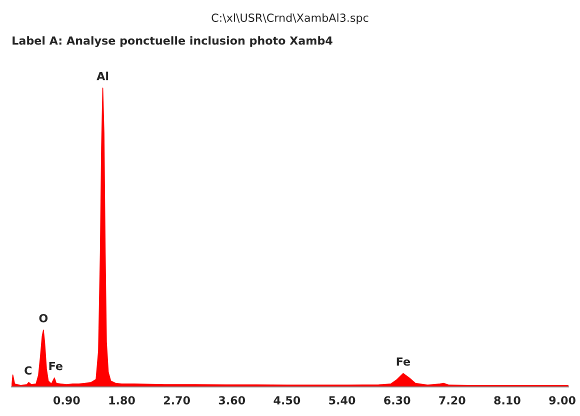  What do you see at coordinates (66, 400) in the screenshot?
I see `x-tick-label: 0.90` at bounding box center [66, 400].